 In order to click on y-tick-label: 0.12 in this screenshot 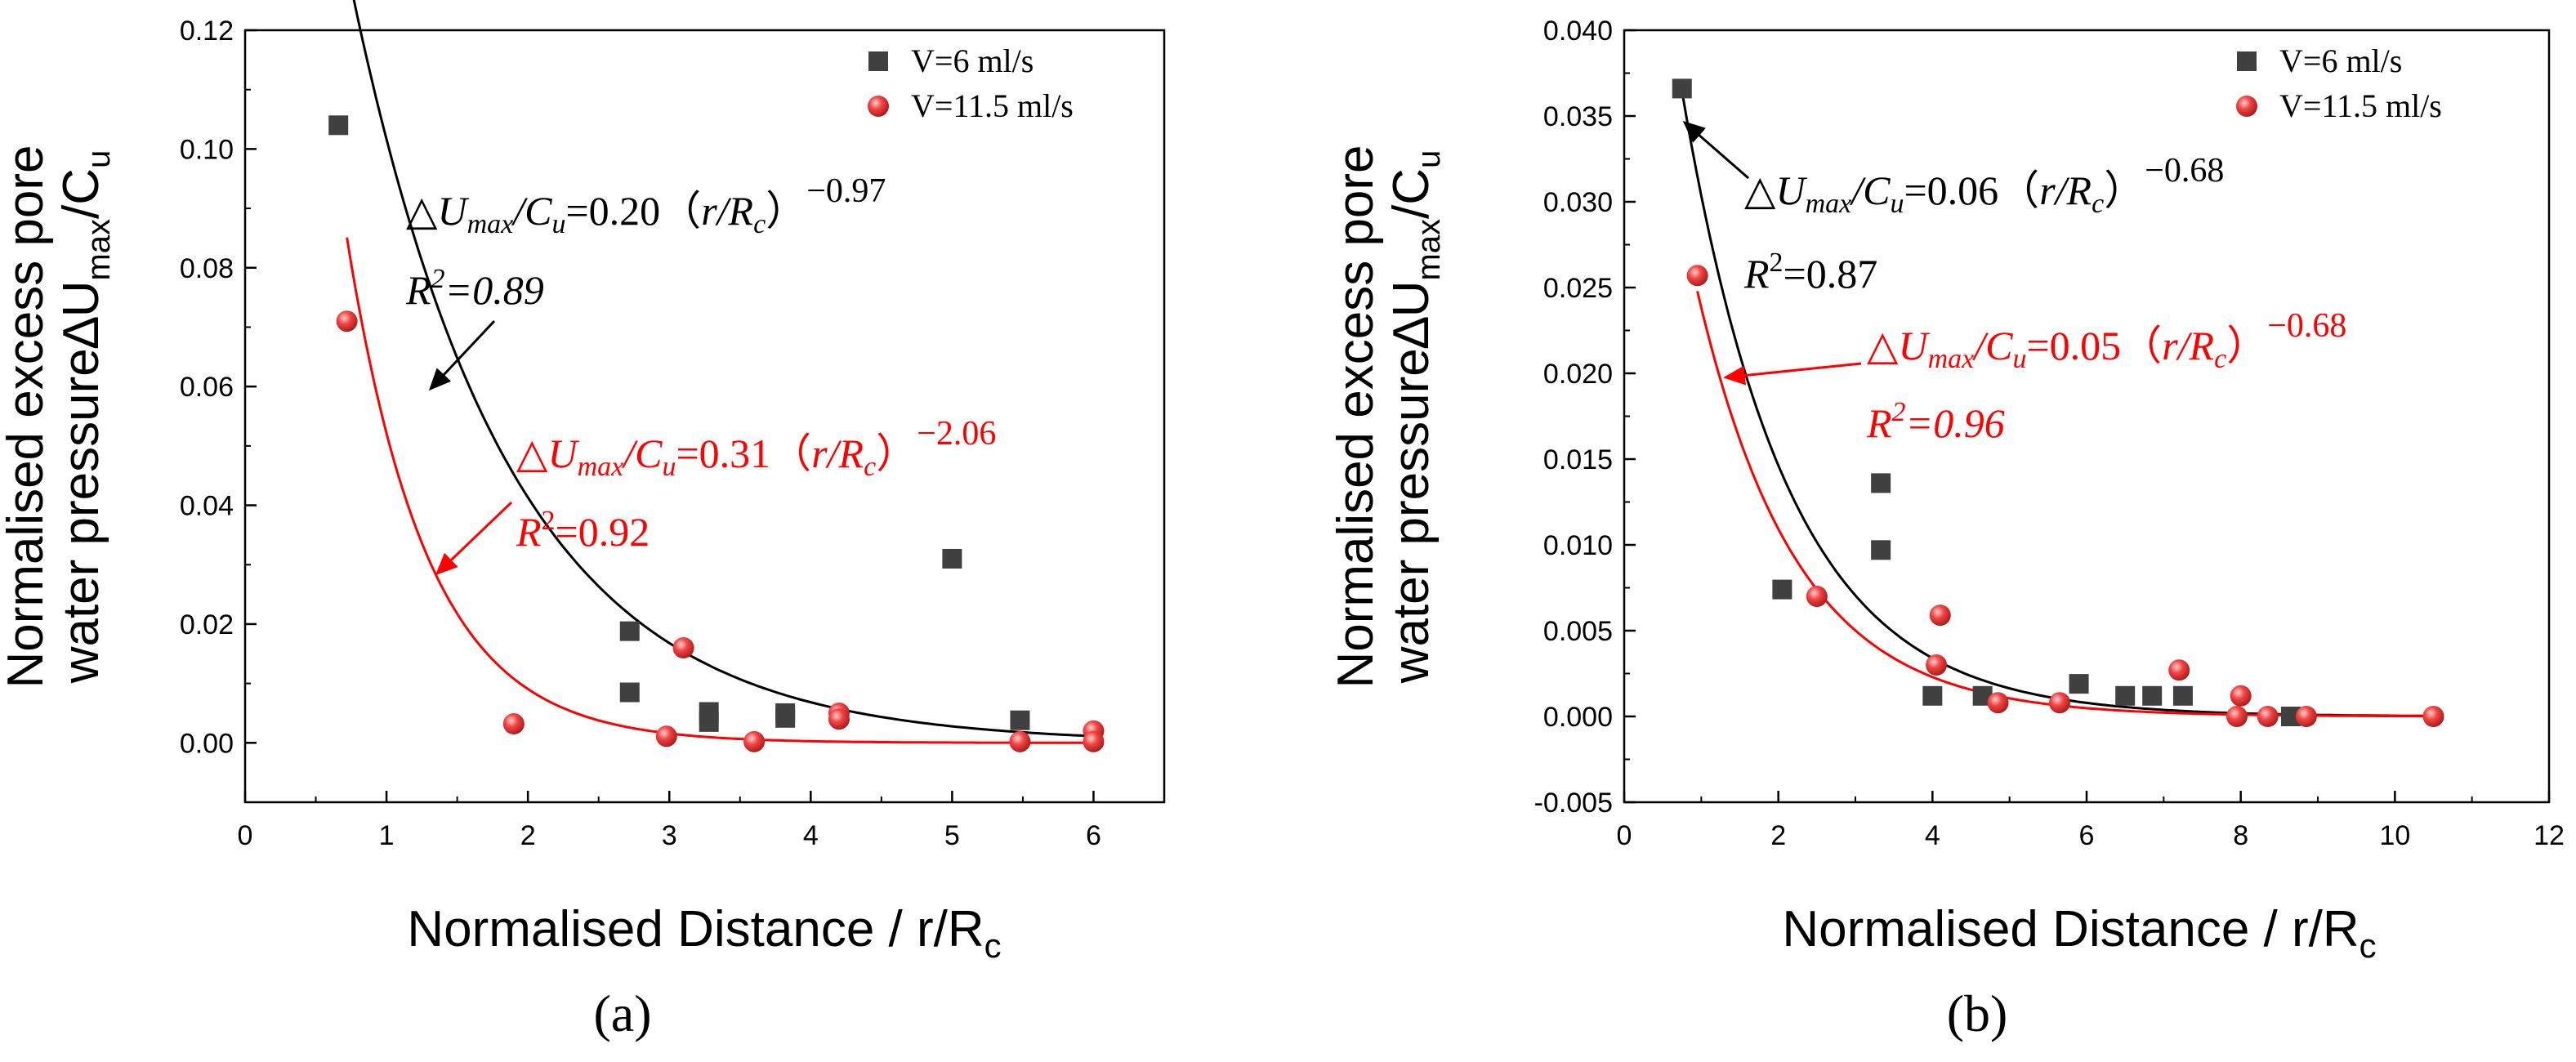, I will do `click(207, 31)`.